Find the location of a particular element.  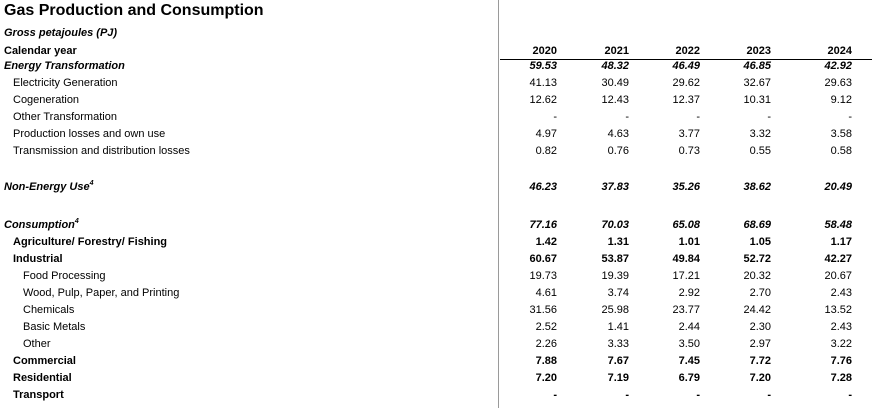

unit-subtitle: Gross petajoules (PJ) is located at coordinates (61, 33).